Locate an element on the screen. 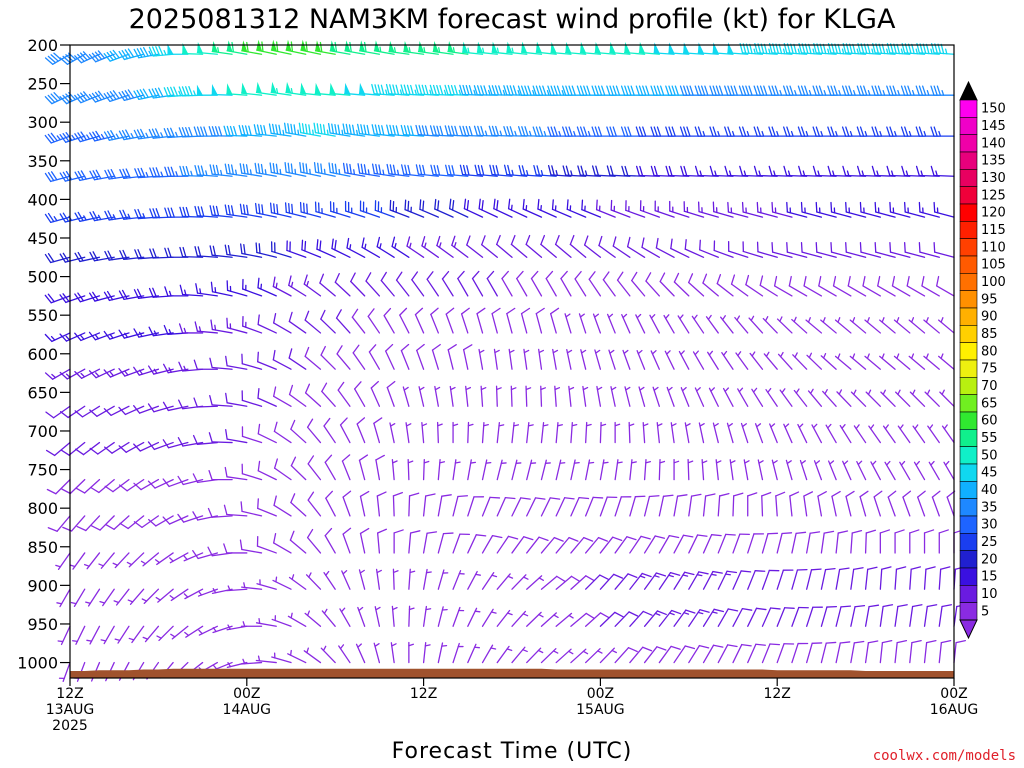 The height and width of the screenshot is (768, 1024). colorbar-tick-label: 90 is located at coordinates (989, 317).